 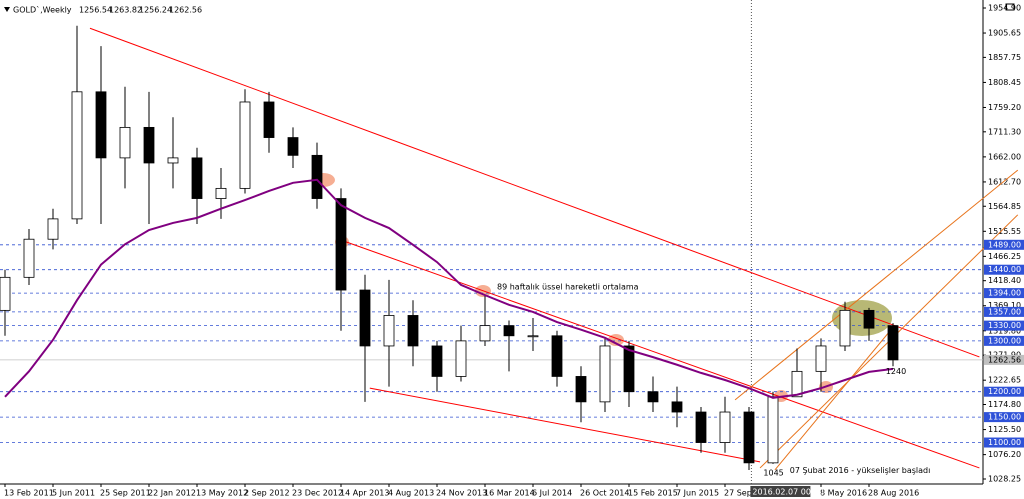 What do you see at coordinates (896, 371) in the screenshot?
I see `annotation: 1240` at bounding box center [896, 371].